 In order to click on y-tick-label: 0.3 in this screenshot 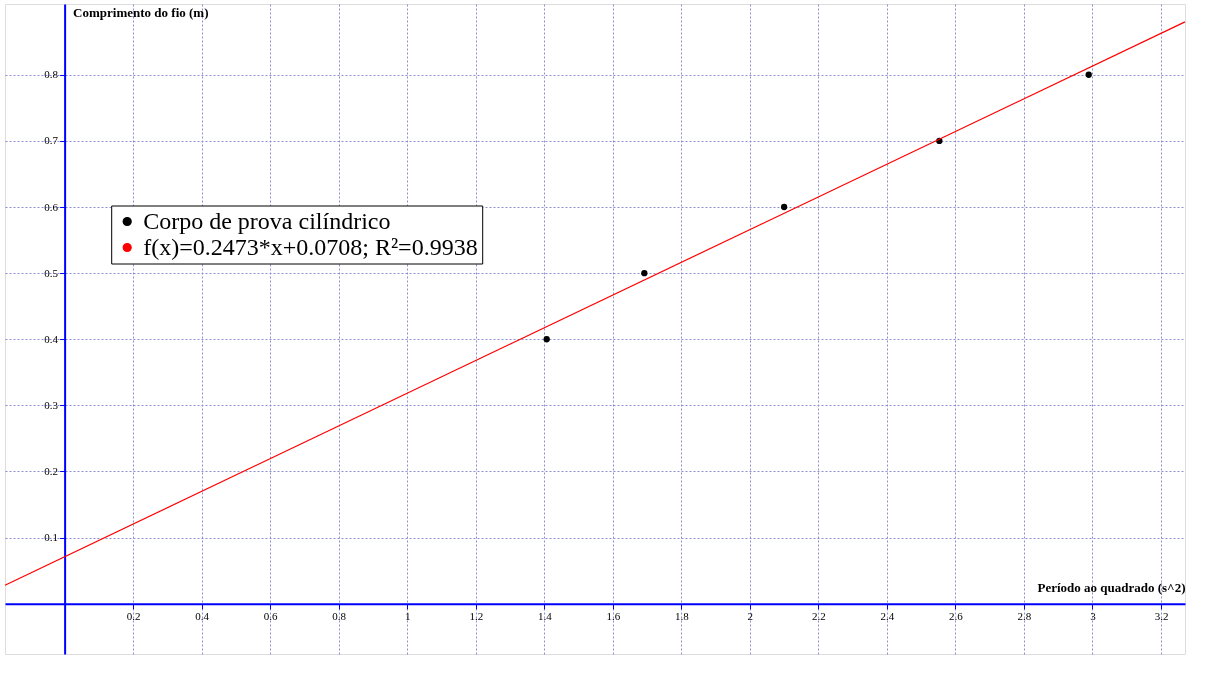, I will do `click(51, 404)`.